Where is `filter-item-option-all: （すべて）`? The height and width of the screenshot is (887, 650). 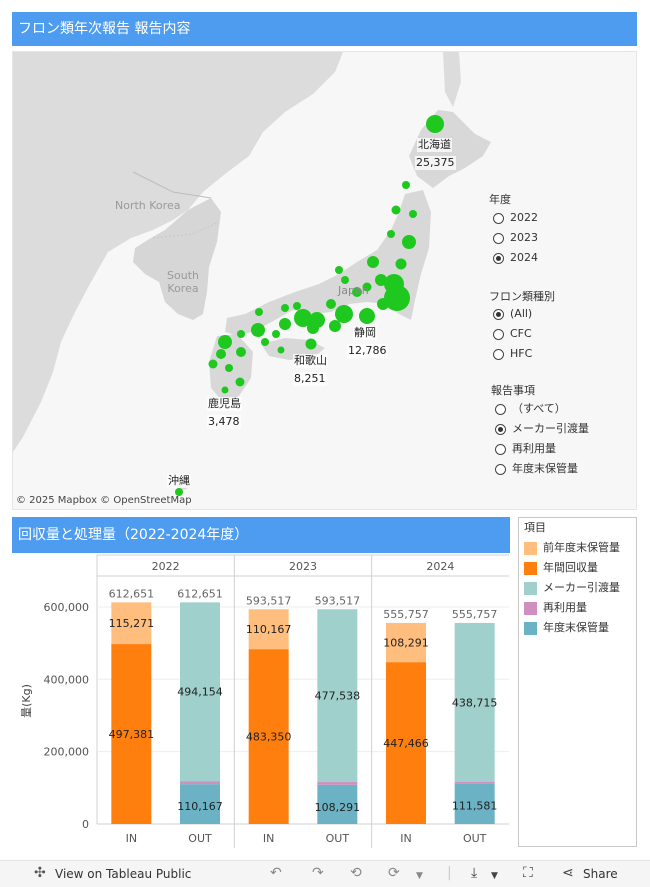 filter-item-option-all: （すべて） is located at coordinates (530, 409).